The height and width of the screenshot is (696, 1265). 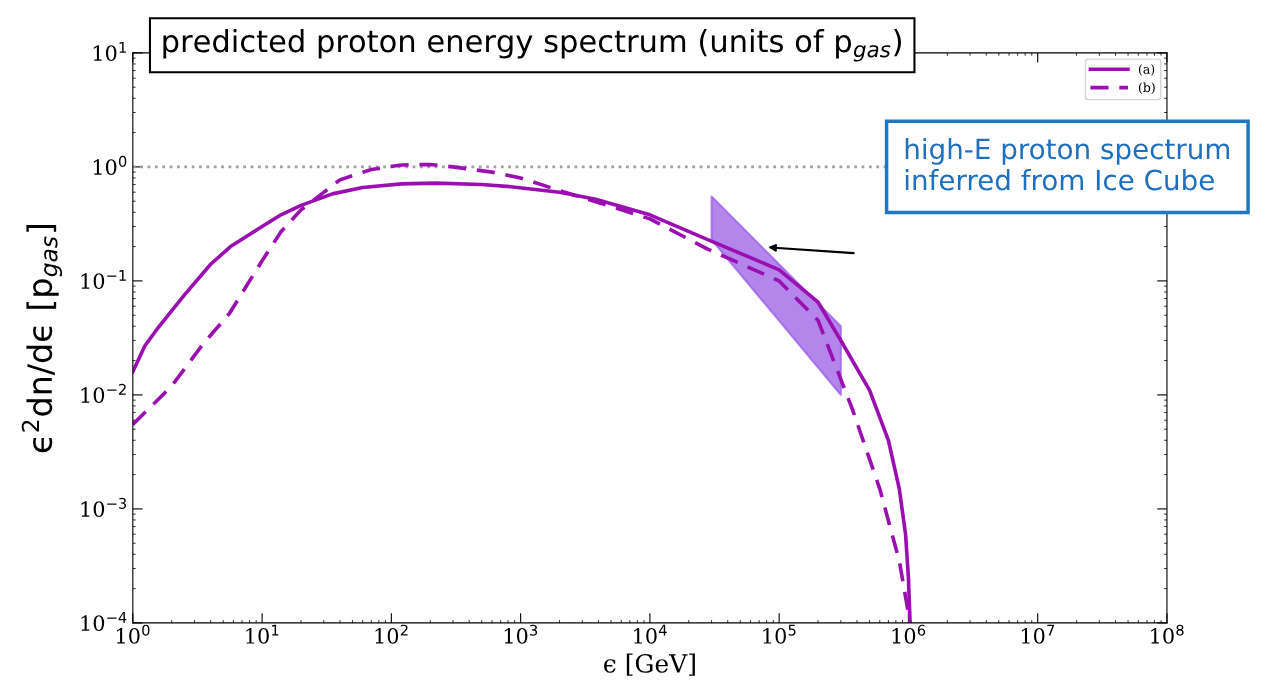 What do you see at coordinates (262, 634) in the screenshot?
I see `x-tick-label: 10$^{1}$` at bounding box center [262, 634].